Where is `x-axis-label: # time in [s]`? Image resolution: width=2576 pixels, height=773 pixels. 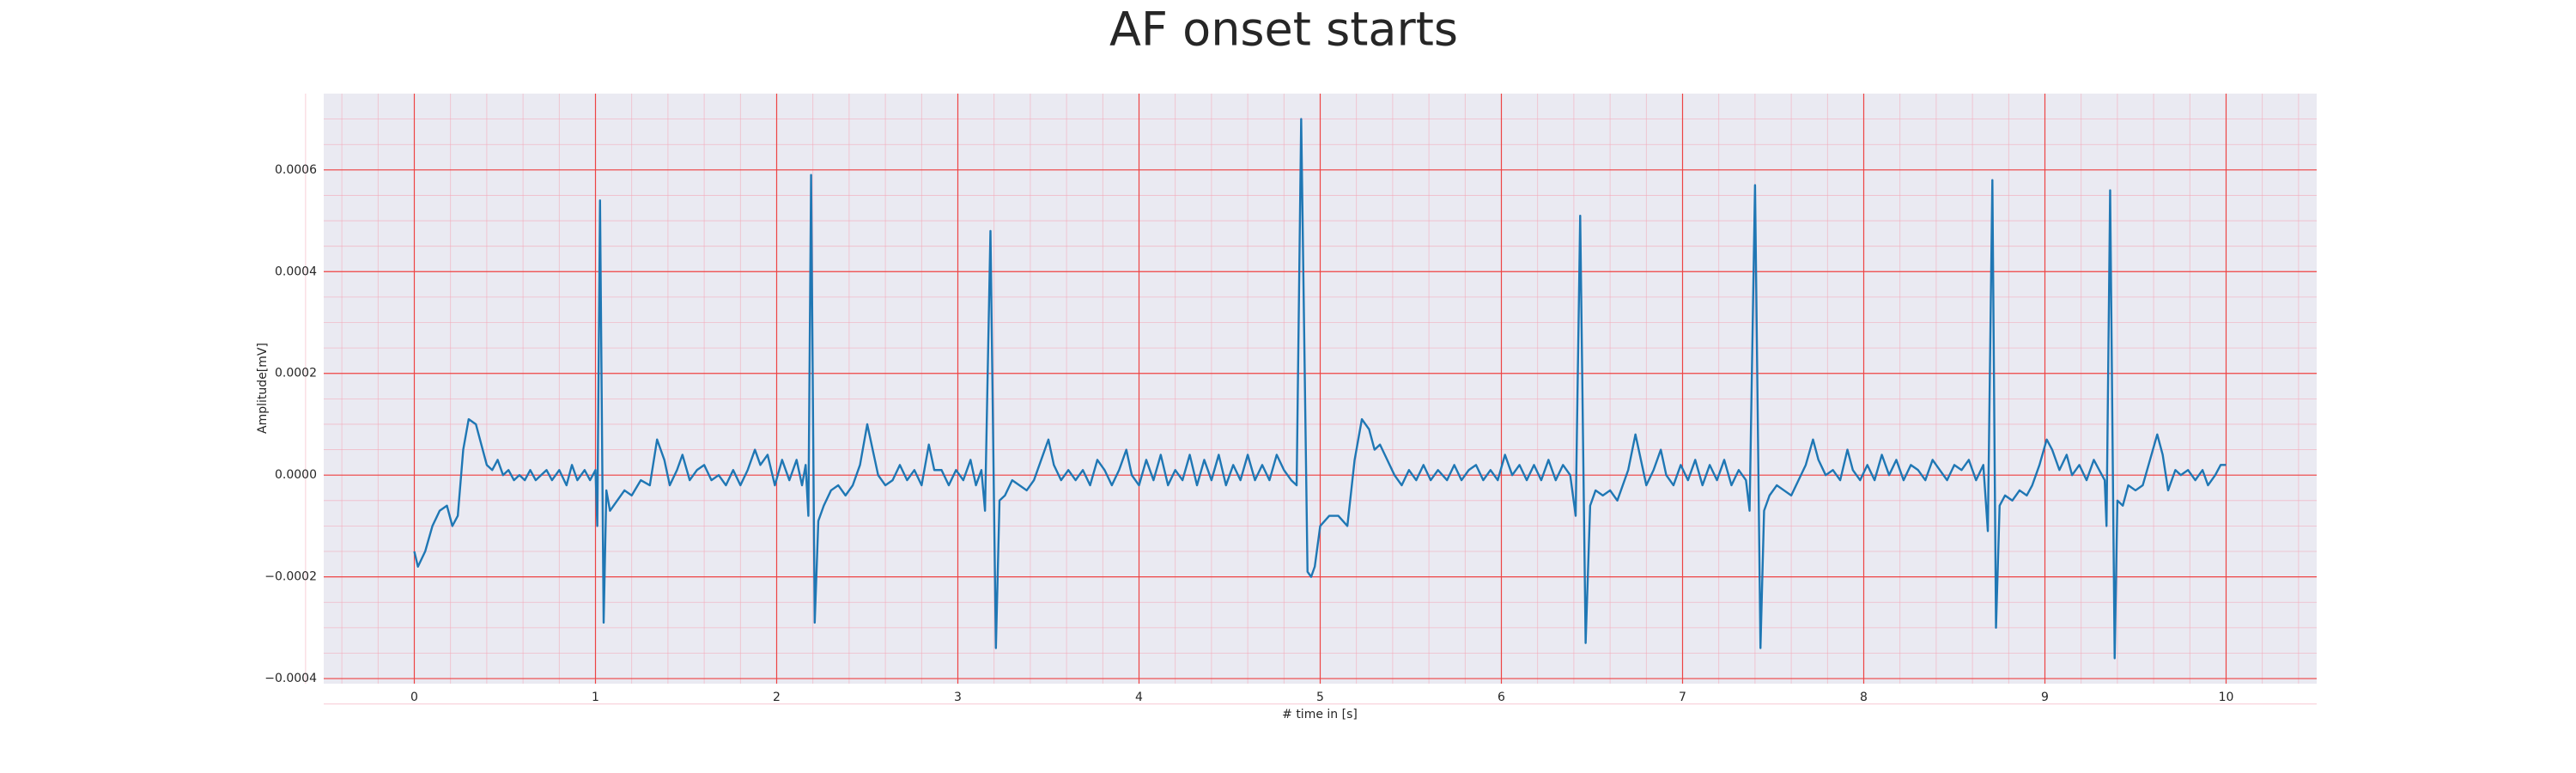 x-axis-label: # time in [s] is located at coordinates (1320, 714).